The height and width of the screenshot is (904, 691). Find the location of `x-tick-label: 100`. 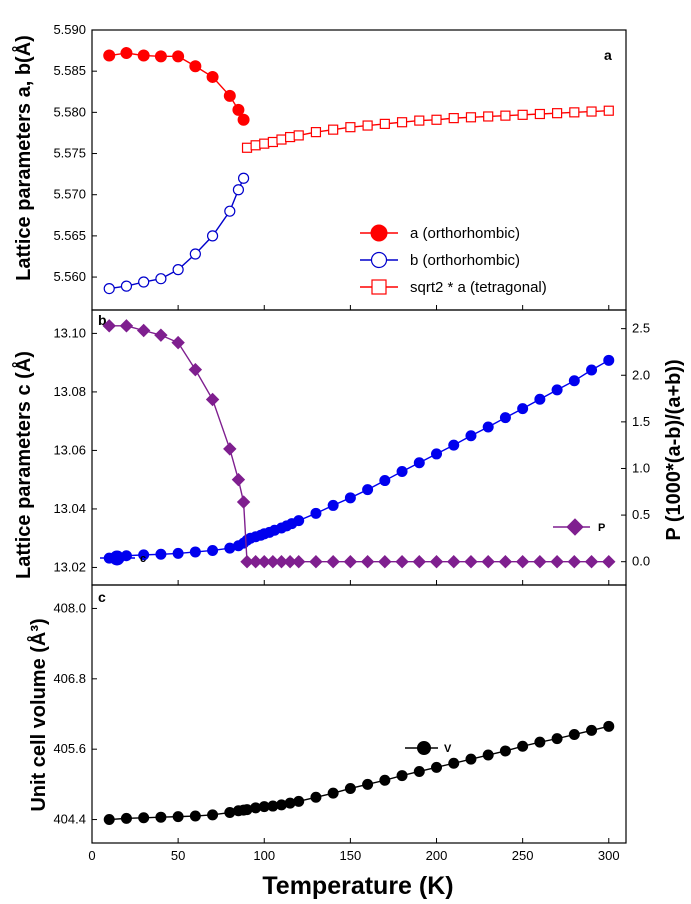

x-tick-label: 100 is located at coordinates (264, 855).